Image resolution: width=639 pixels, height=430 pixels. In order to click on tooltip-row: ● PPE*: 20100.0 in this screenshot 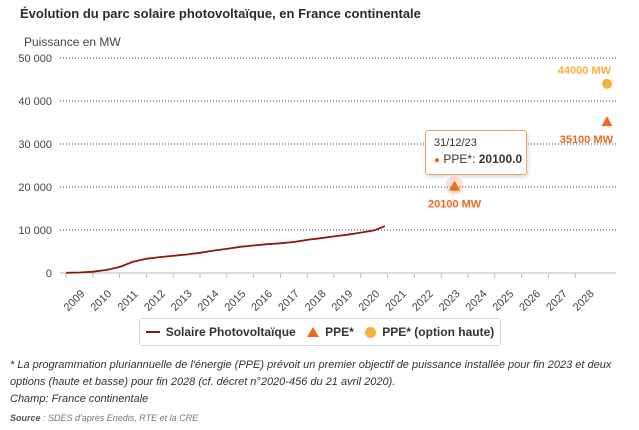, I will do `click(478, 159)`.